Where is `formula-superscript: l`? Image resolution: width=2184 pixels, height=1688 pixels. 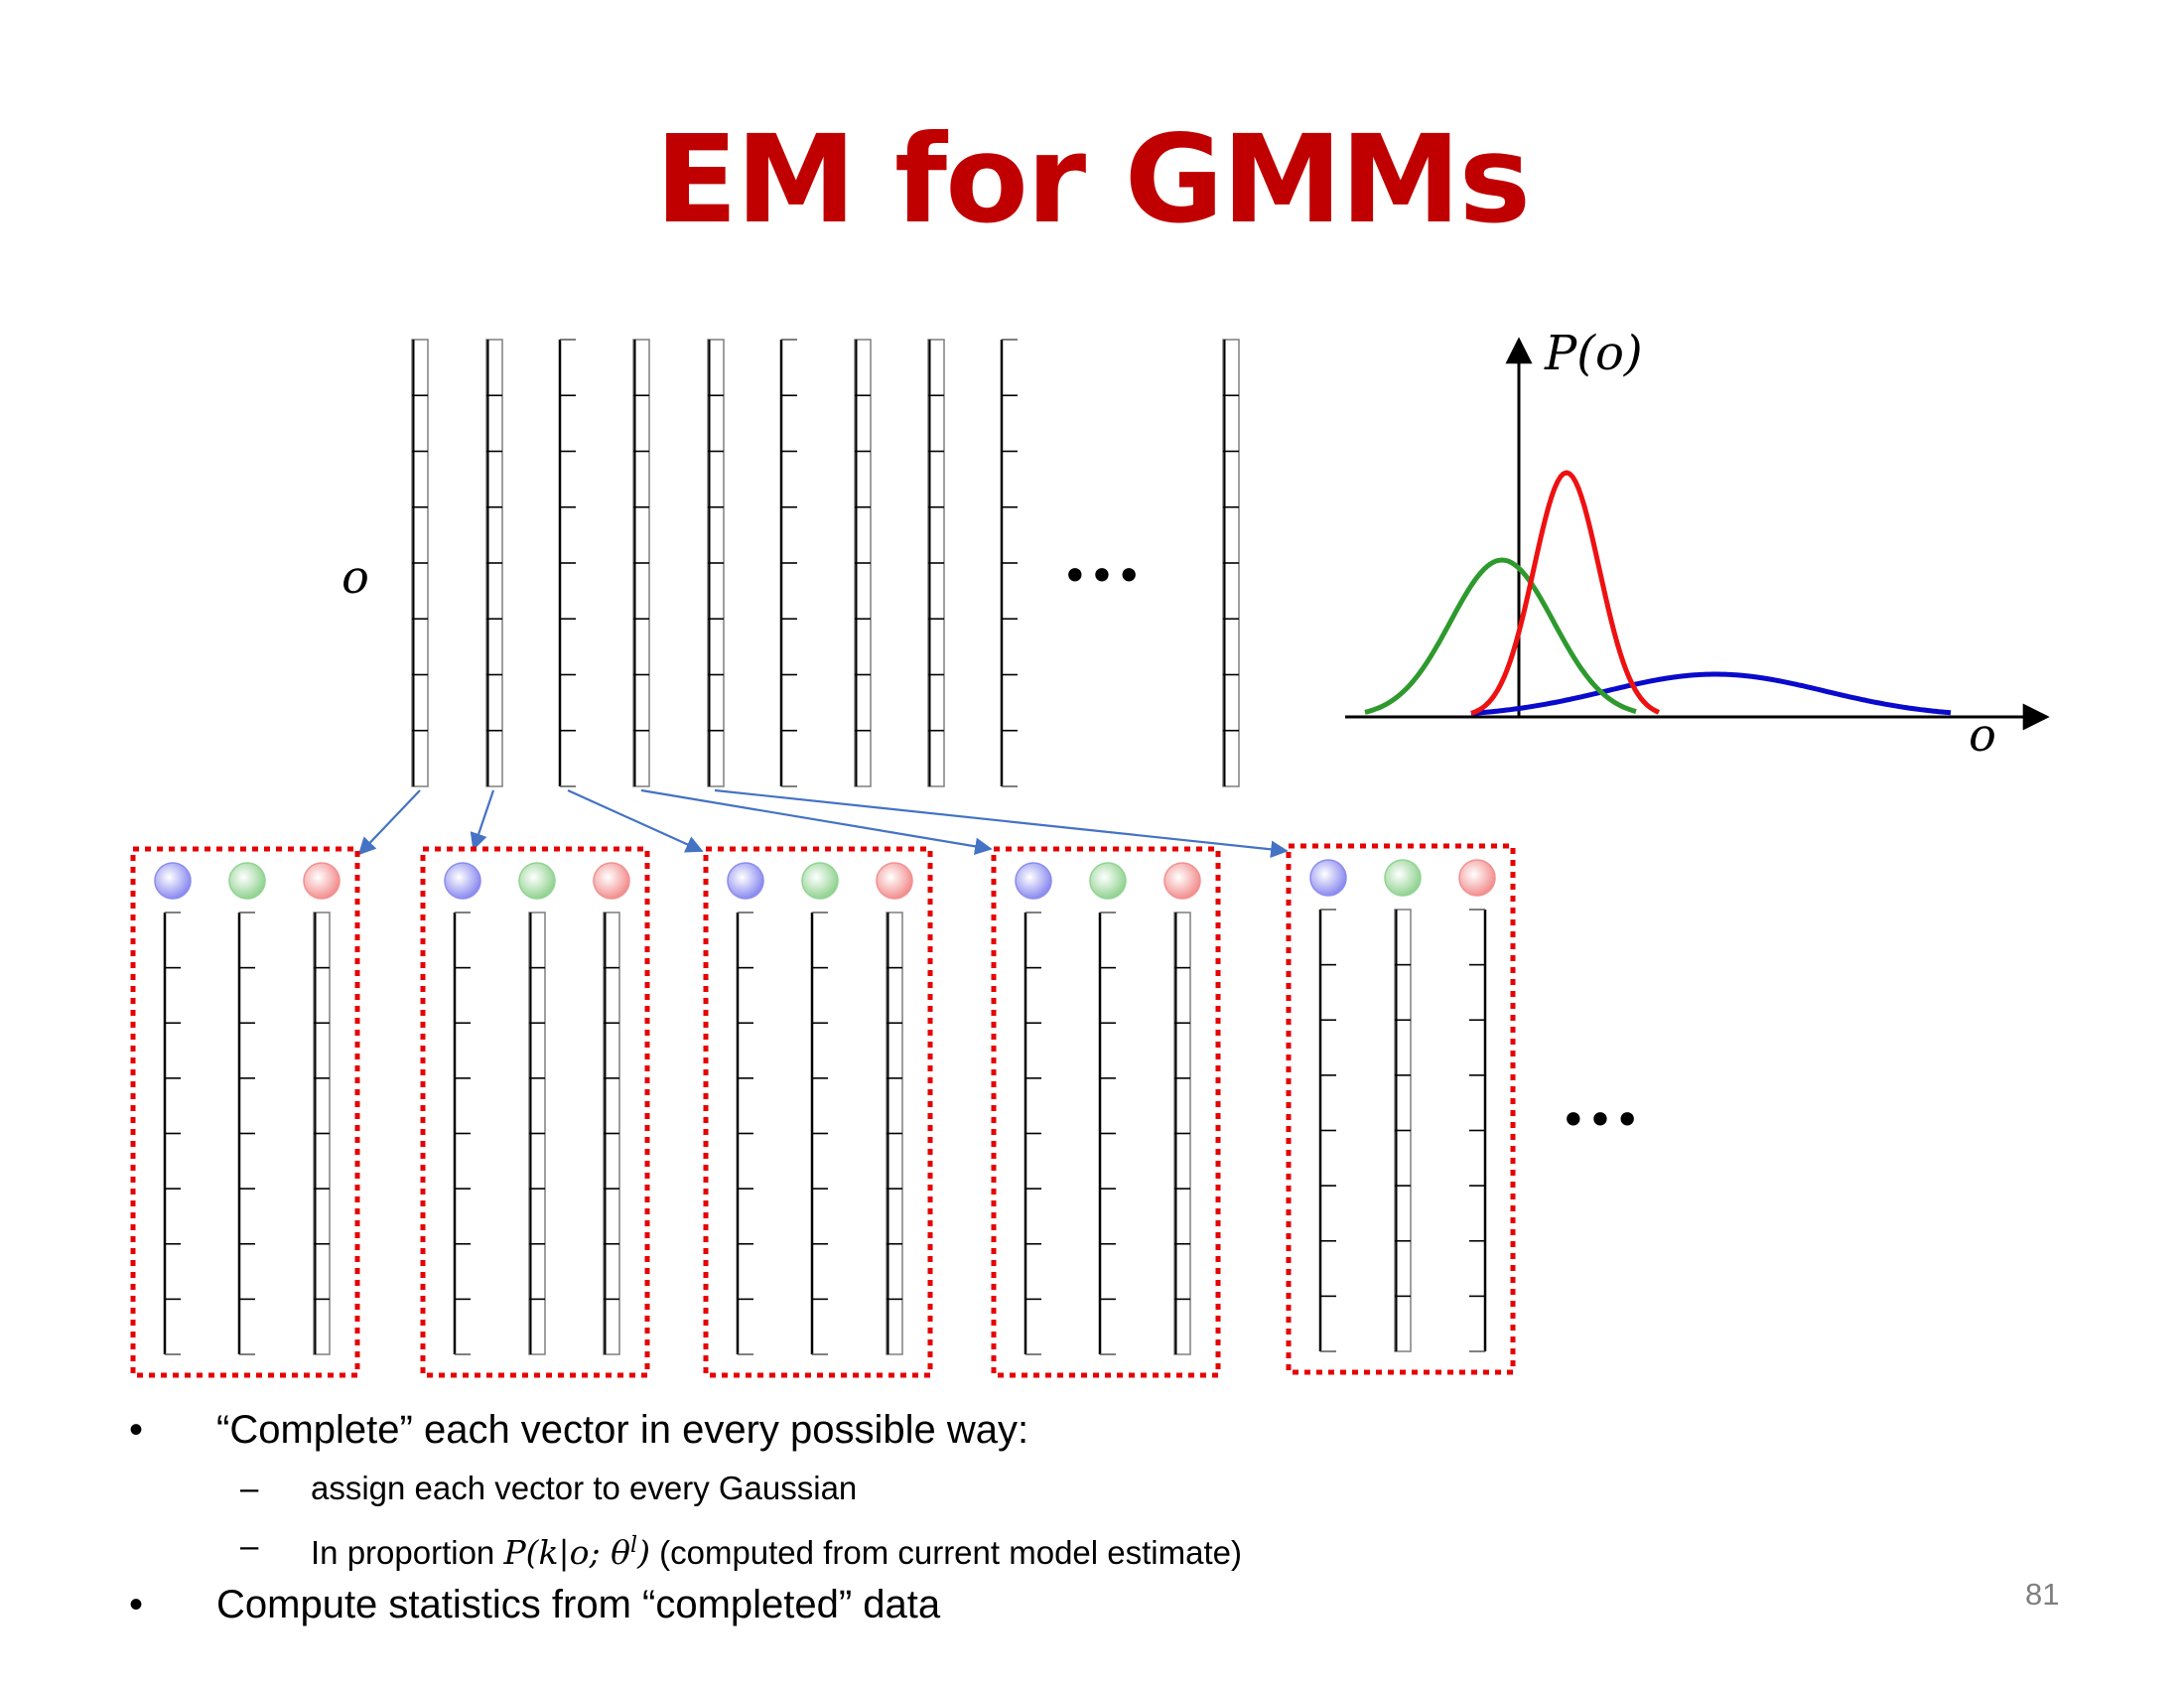 formula-superscript: l is located at coordinates (634, 1545).